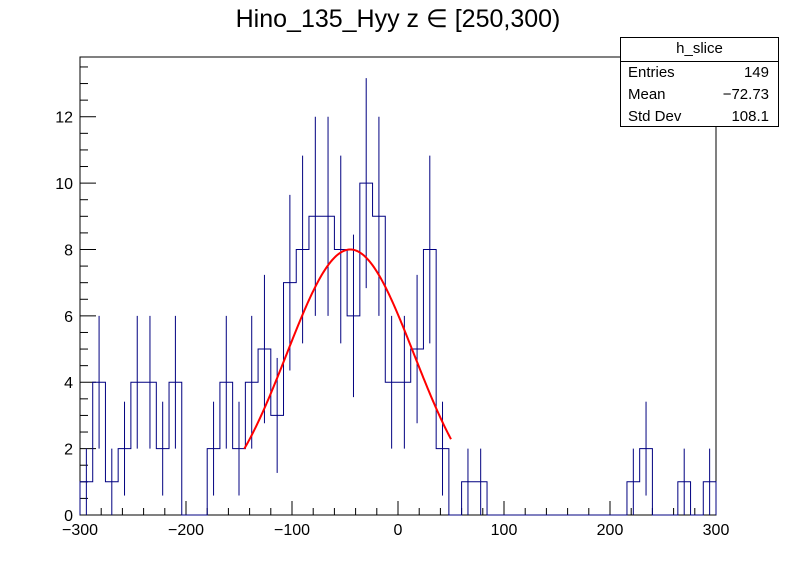 The width and height of the screenshot is (796, 572). I want to click on x-tick-label: −300, so click(80, 530).